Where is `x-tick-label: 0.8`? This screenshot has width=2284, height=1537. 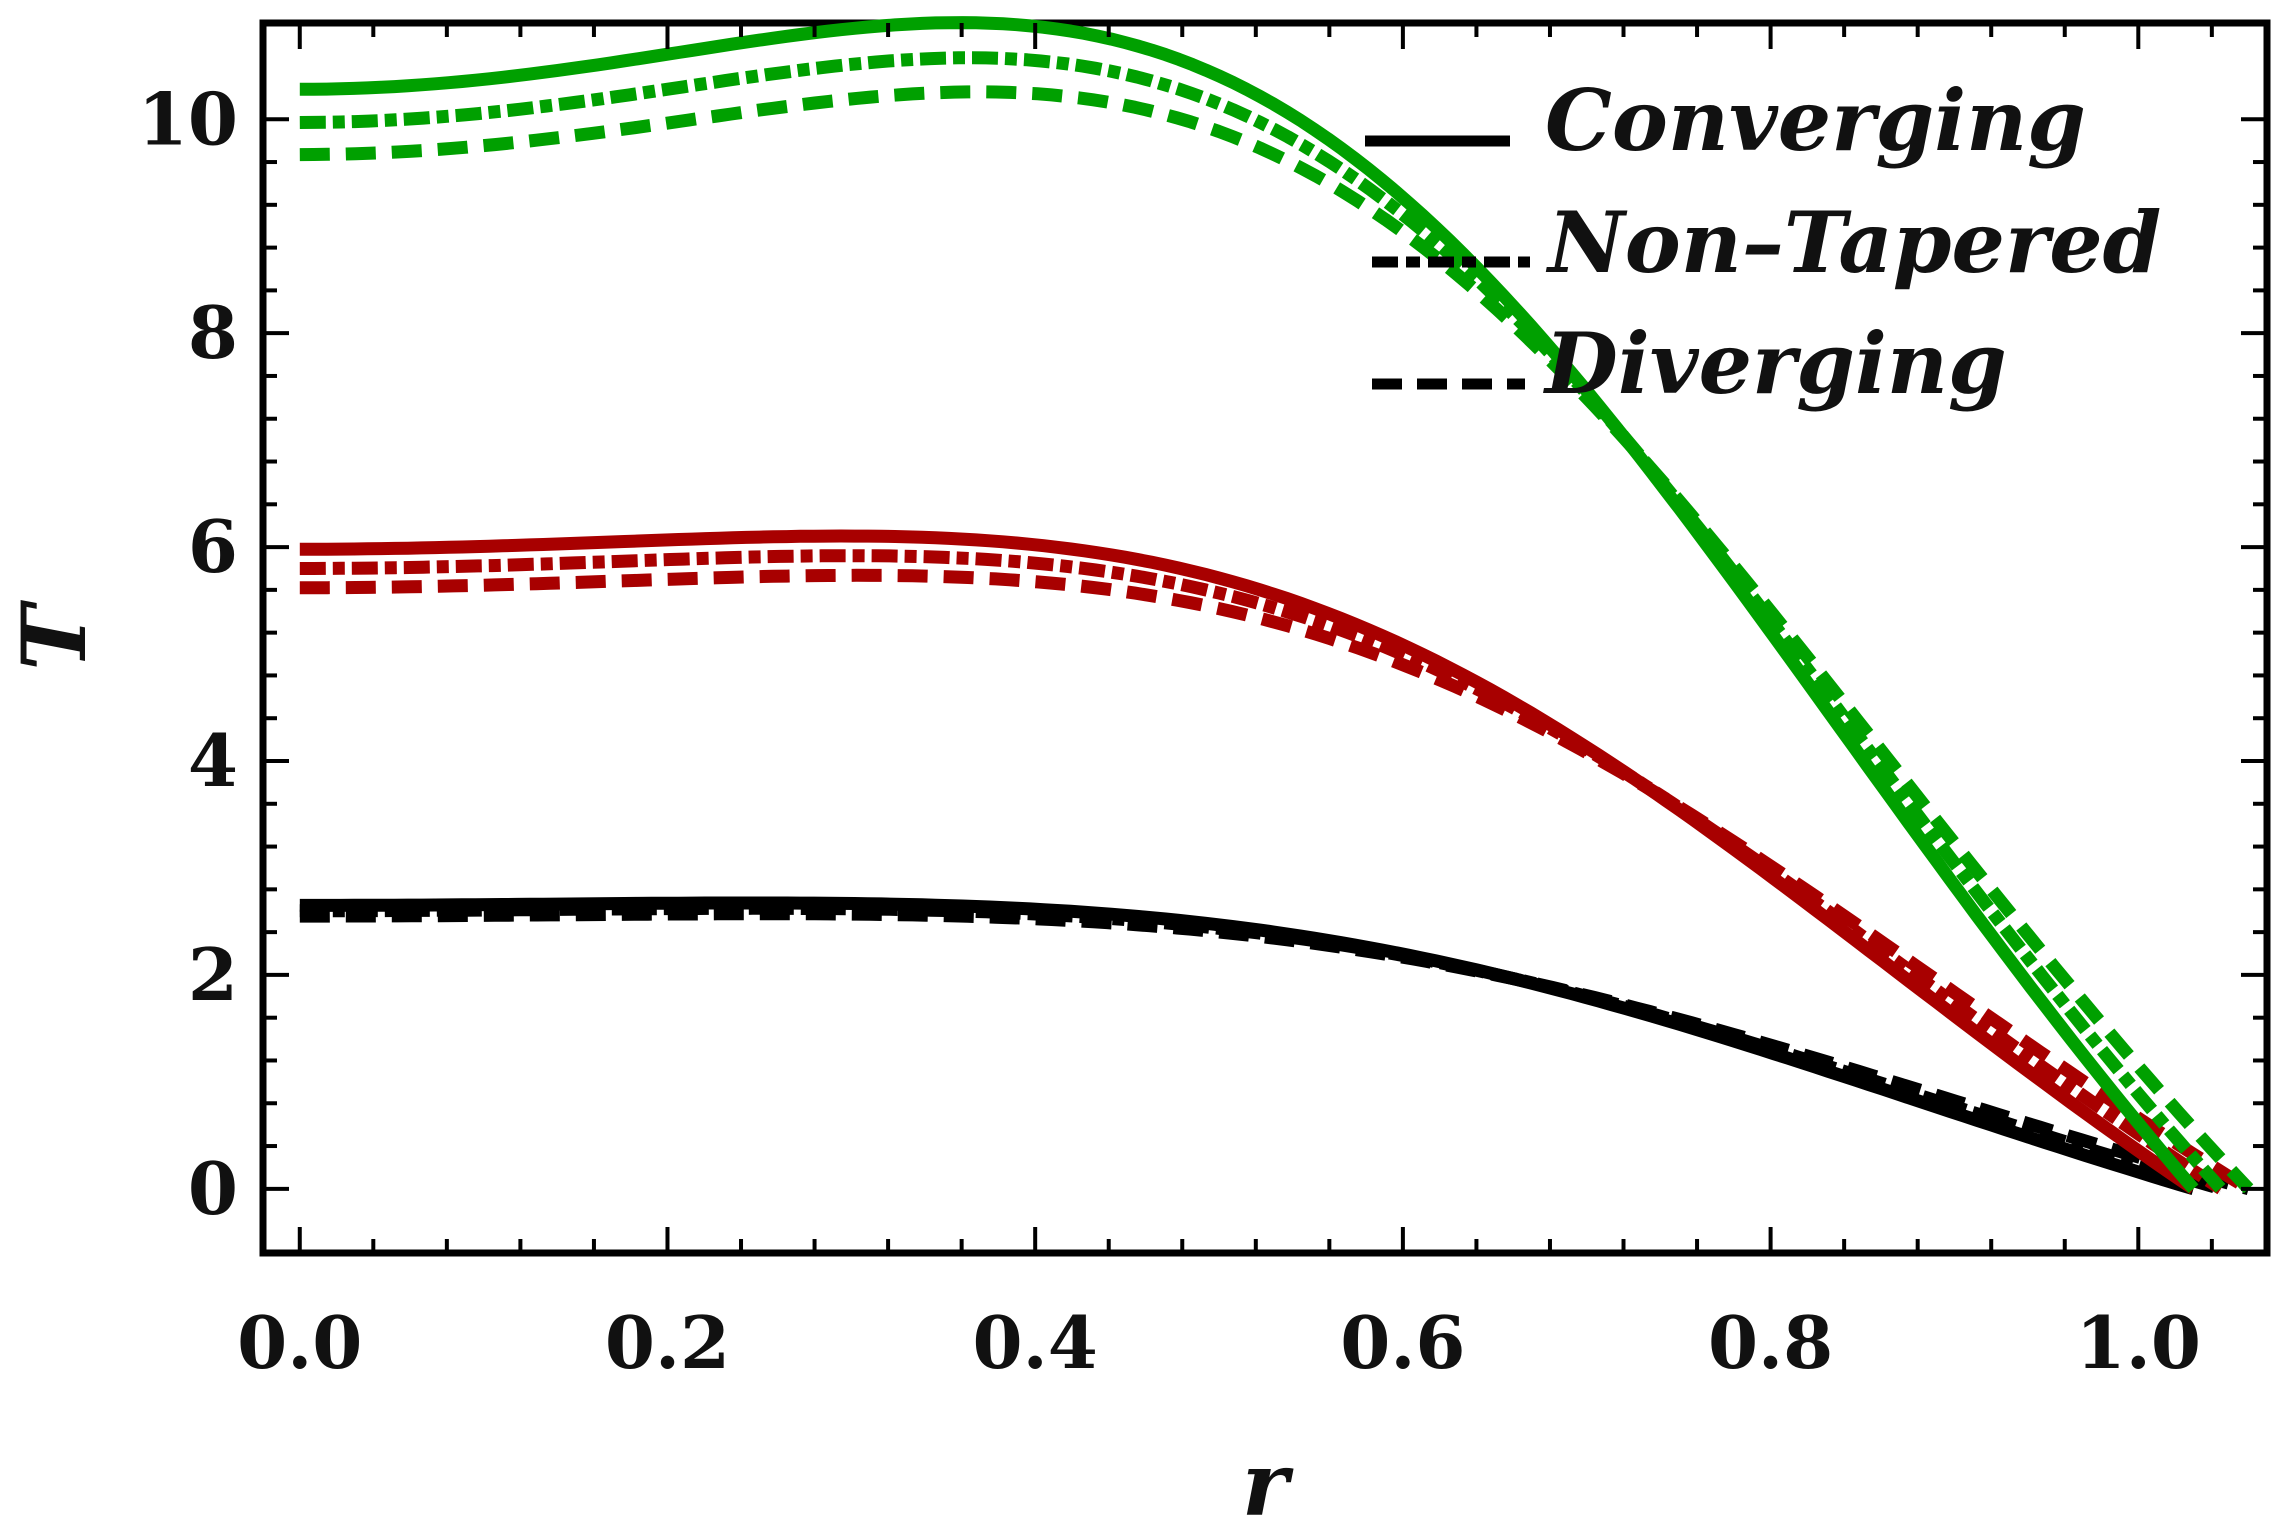 x-tick-label: 0.8 is located at coordinates (1770, 1342).